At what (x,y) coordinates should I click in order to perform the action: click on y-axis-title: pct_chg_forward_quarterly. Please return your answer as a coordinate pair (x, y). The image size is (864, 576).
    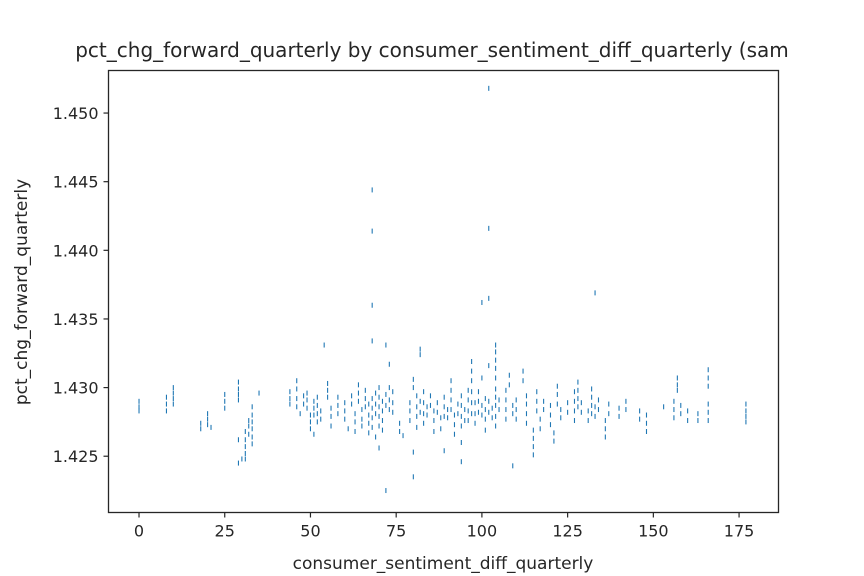
    Looking at the image, I should click on (22, 292).